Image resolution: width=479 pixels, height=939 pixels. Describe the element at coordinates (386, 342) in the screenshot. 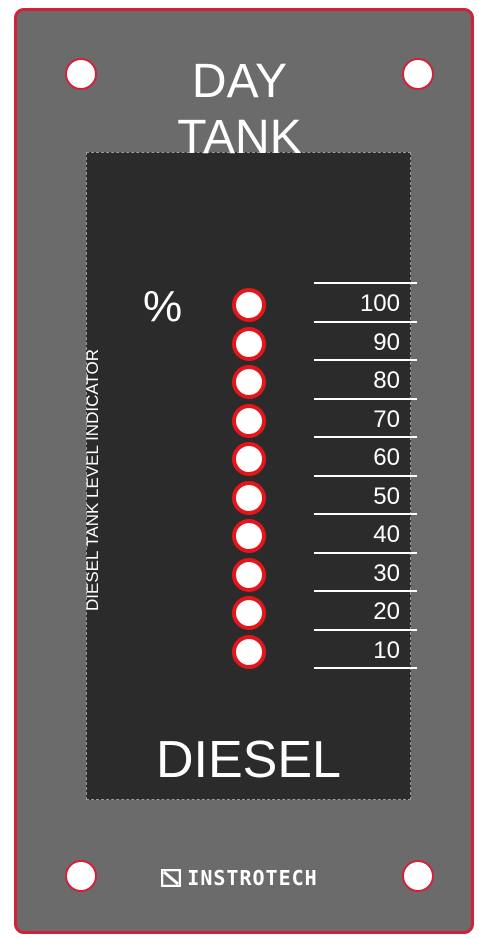

I see `scale-label-90: 90` at that location.